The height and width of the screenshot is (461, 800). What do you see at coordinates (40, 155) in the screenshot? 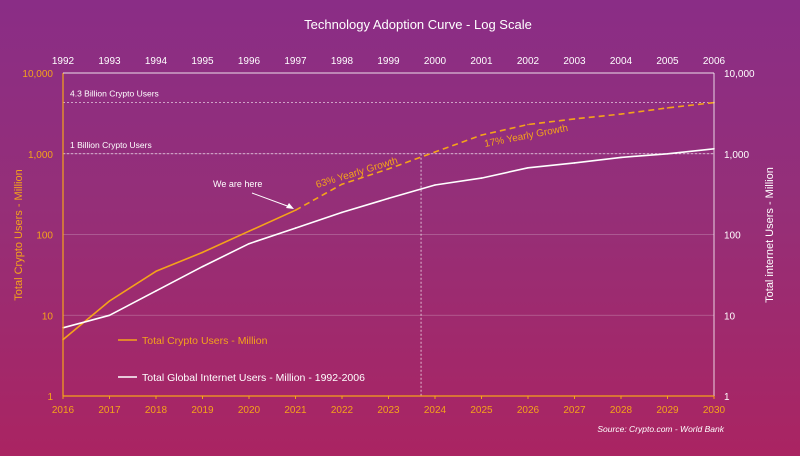
I see `y-tick-label-left: 1,000` at bounding box center [40, 155].